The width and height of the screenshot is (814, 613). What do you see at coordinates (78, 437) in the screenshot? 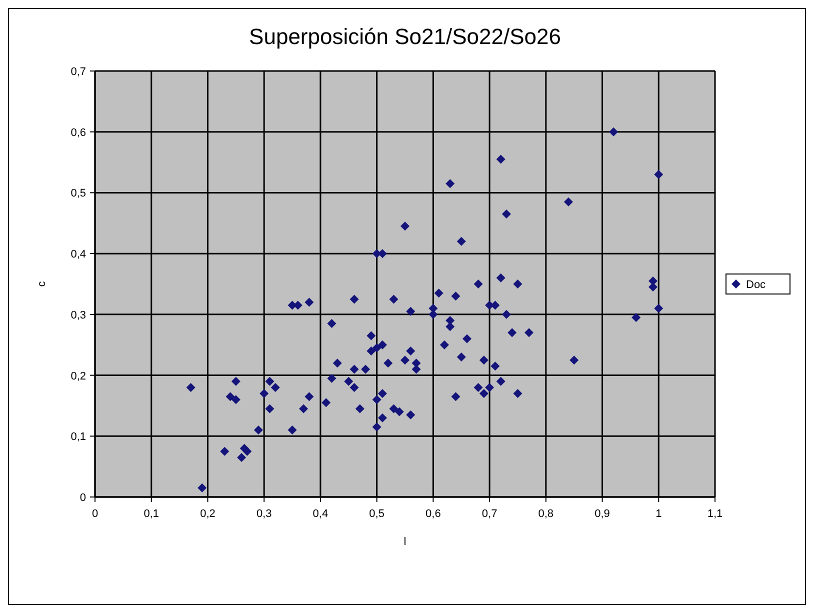
I see `y-tick-label: 0,1` at bounding box center [78, 437].